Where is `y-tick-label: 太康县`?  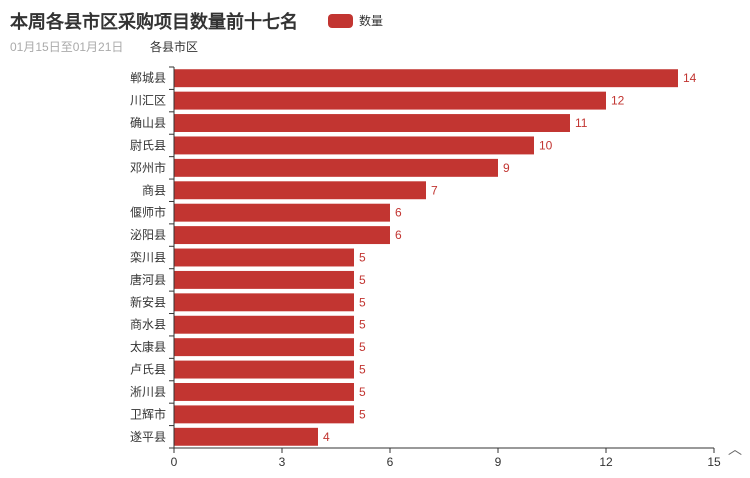
y-tick-label: 太康县 is located at coordinates (148, 346).